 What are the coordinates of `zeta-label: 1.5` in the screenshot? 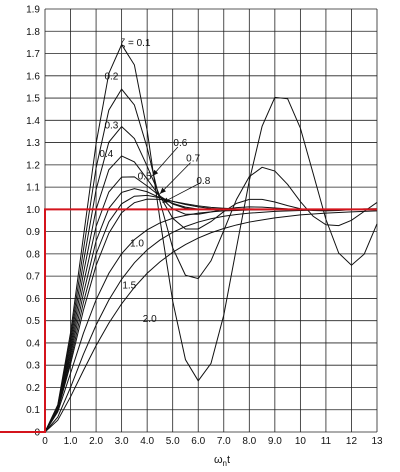 It's located at (129, 286).